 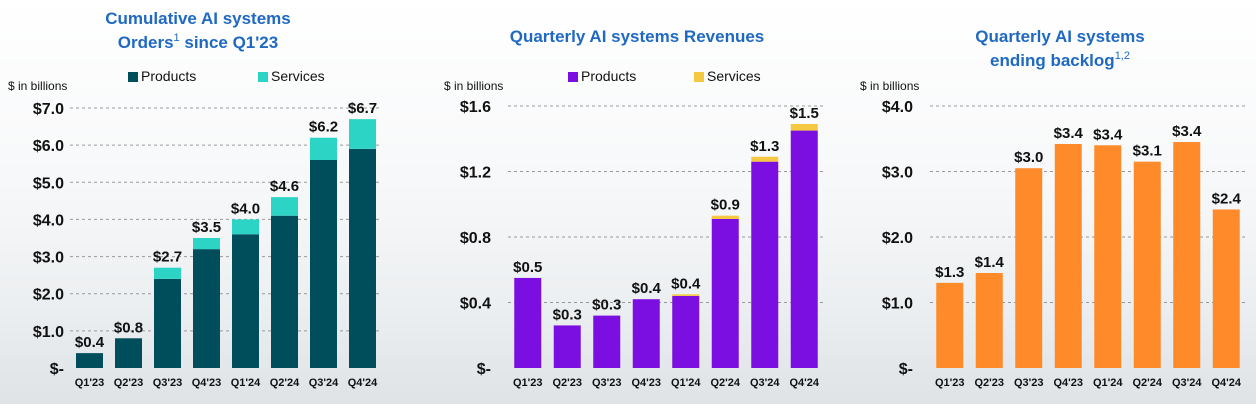 I want to click on chart-title-text: Cumulative AI systems, so click(x=198, y=18).